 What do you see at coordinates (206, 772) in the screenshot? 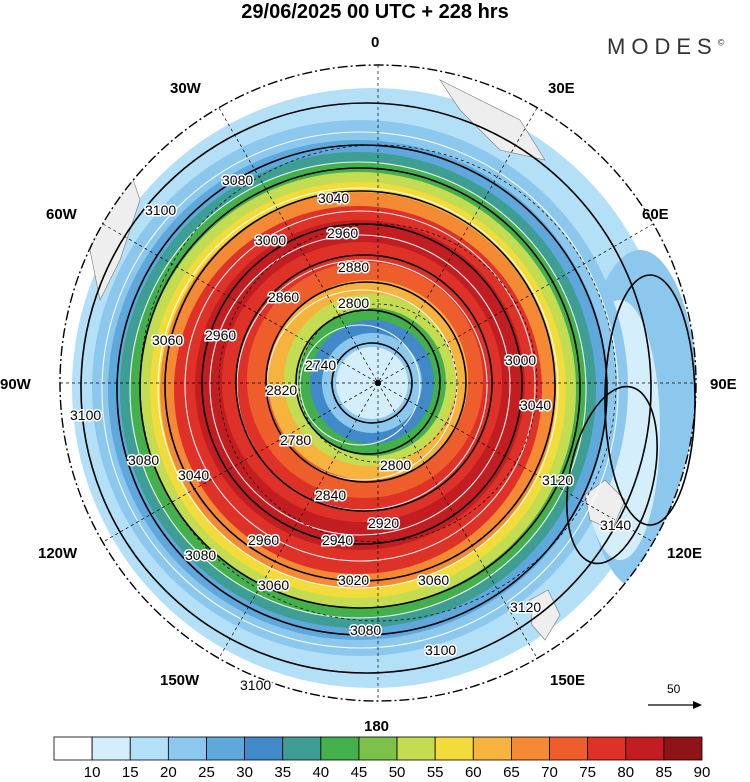
I see `colorbar-tick-label: 25` at bounding box center [206, 772].